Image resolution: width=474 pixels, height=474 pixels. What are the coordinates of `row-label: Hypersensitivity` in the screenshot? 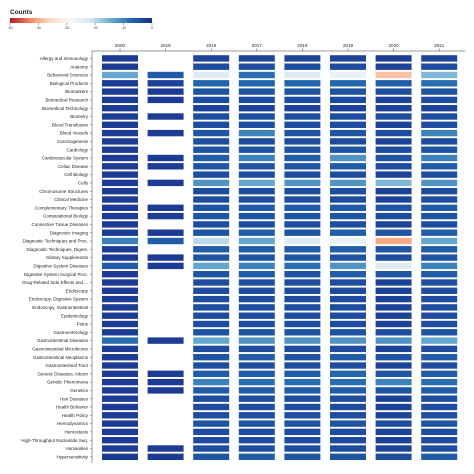 It's located at (72, 456).